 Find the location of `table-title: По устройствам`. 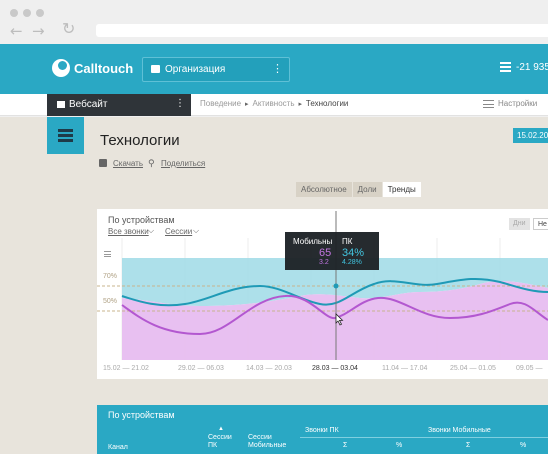

table-title: По устройствам is located at coordinates (141, 415).